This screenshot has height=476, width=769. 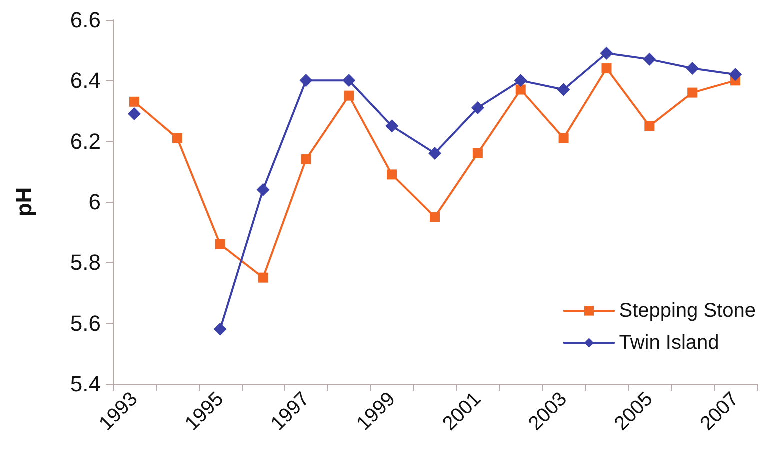 What do you see at coordinates (85, 263) in the screenshot?
I see `y-tick-label: 5.8` at bounding box center [85, 263].